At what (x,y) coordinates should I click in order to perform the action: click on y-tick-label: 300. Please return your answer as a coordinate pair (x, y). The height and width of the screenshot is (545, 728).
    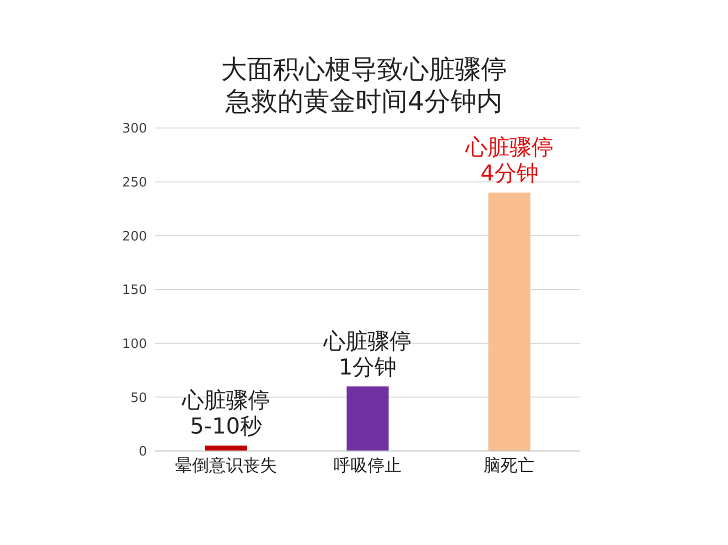
    Looking at the image, I should click on (134, 129).